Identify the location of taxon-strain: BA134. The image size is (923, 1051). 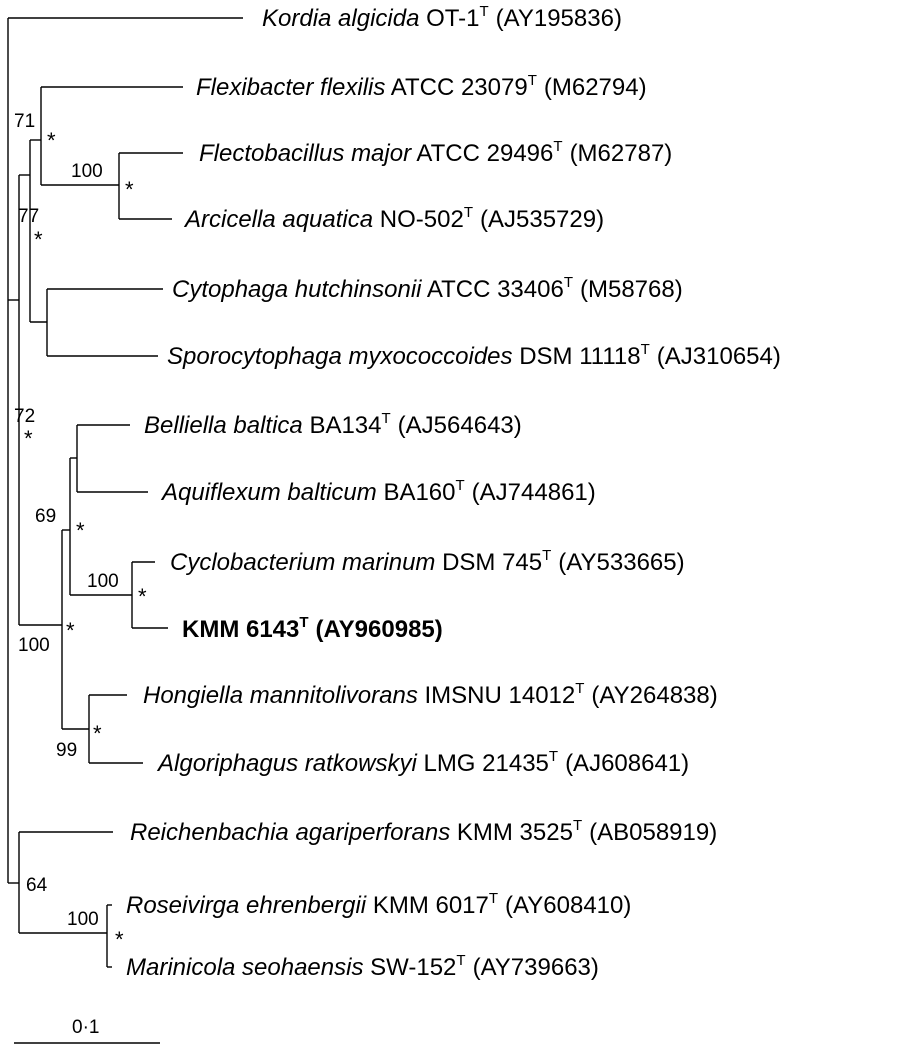
(345, 425).